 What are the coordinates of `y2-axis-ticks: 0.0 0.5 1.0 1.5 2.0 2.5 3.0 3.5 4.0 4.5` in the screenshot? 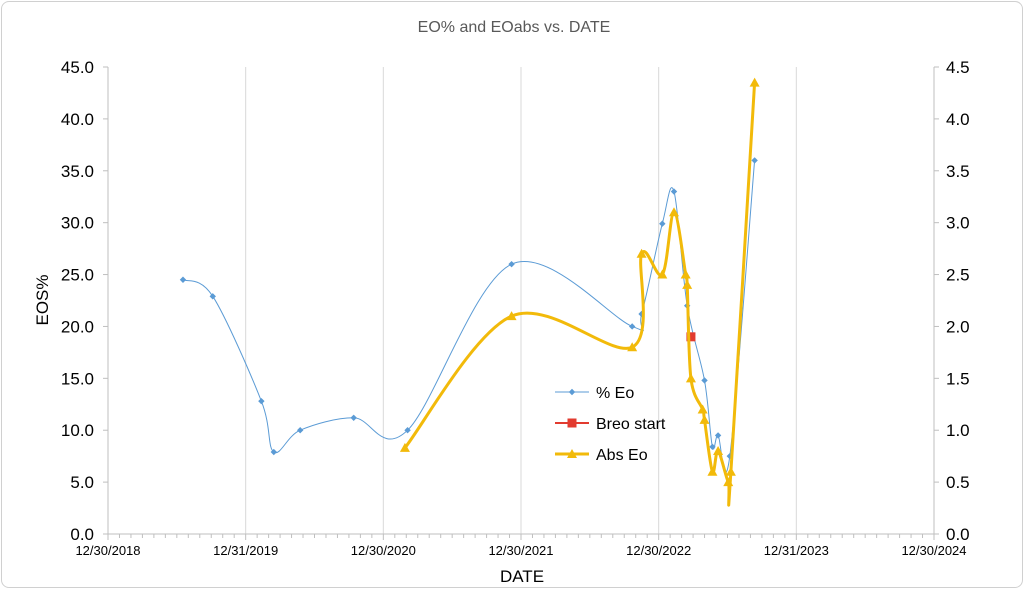 It's located at (958, 301).